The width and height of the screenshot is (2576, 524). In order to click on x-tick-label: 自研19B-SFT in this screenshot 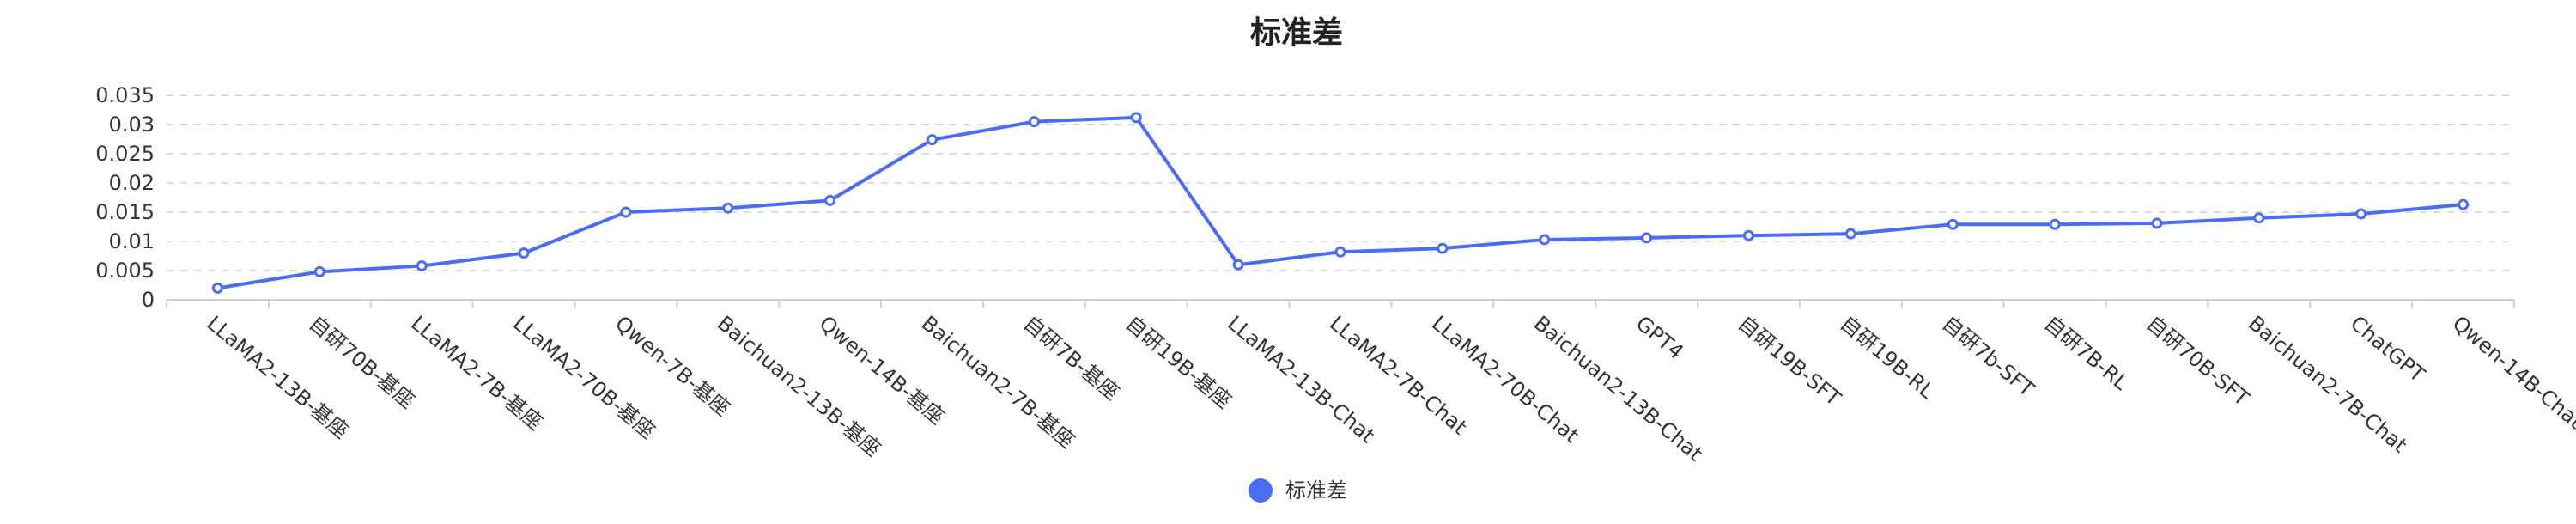, I will do `click(1790, 361)`.